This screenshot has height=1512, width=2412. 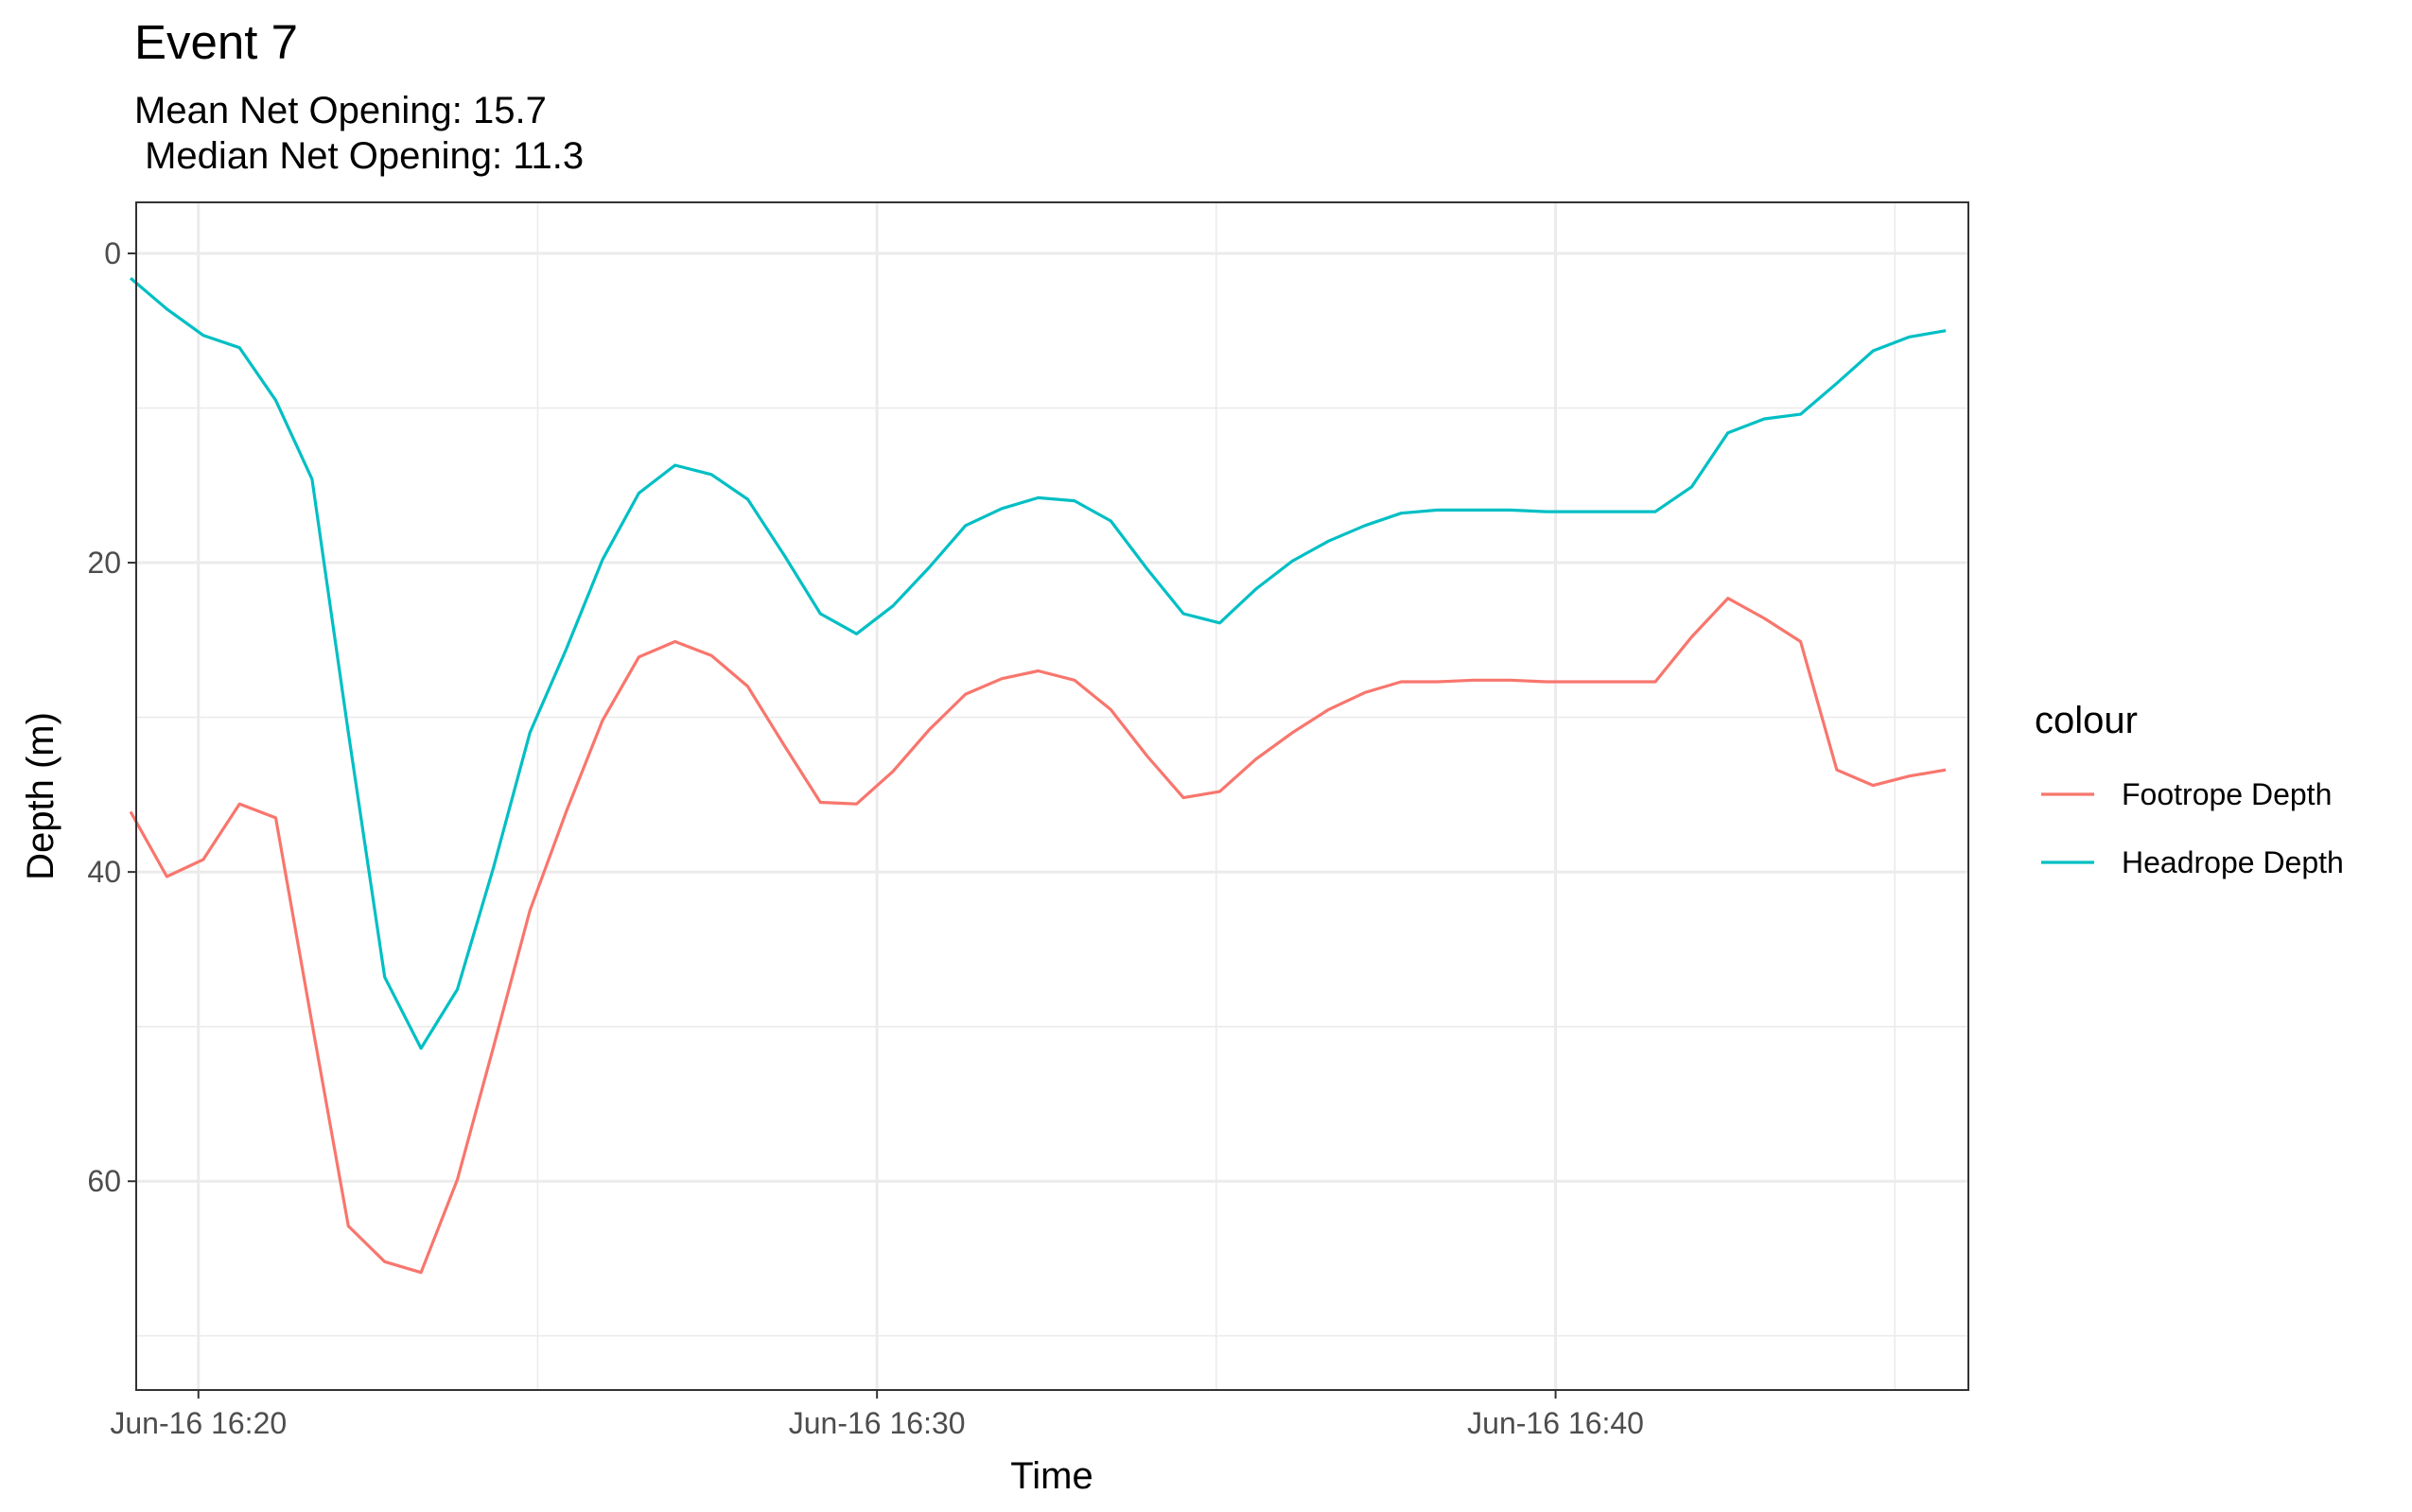 What do you see at coordinates (104, 872) in the screenshot?
I see `y-tick-label: 40` at bounding box center [104, 872].